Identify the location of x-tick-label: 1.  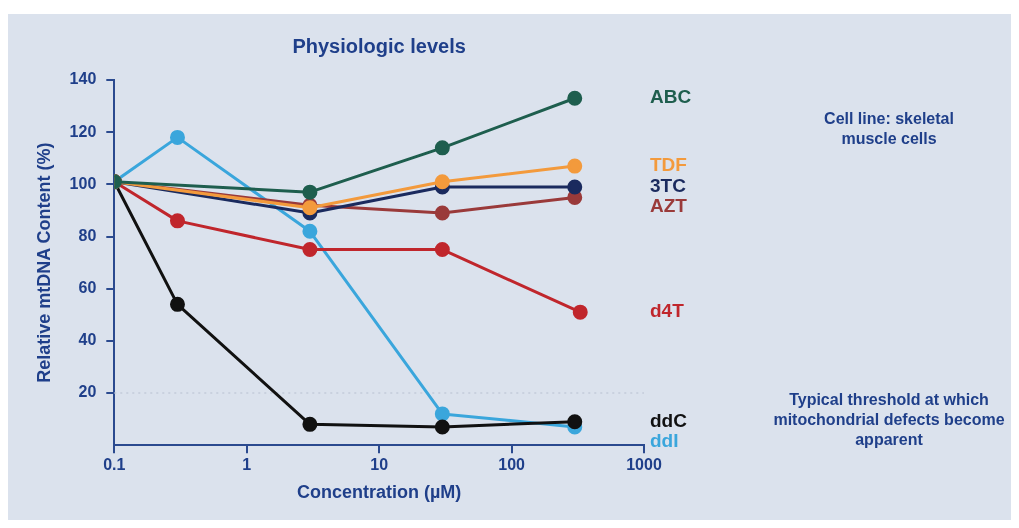
(247, 465).